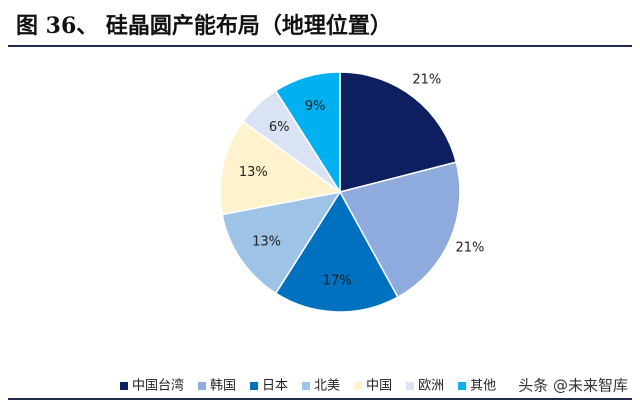 This screenshot has height=412, width=640. Describe the element at coordinates (204, 26) in the screenshot. I see `chart-title: 图 36、 硅晶圆产能布局（地理位置）` at that location.